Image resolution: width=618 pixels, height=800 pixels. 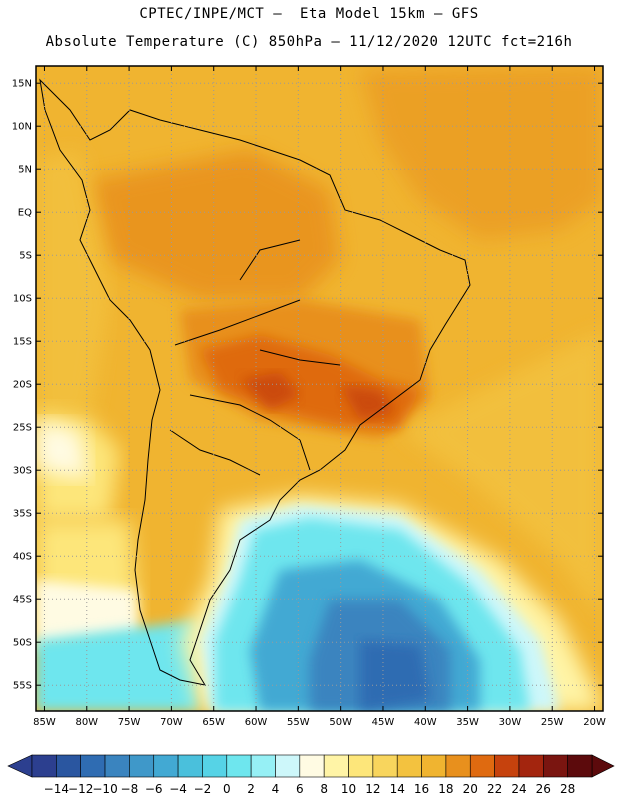 What do you see at coordinates (603, 766) in the screenshot?
I see `colorbar-arrow-right` at bounding box center [603, 766].